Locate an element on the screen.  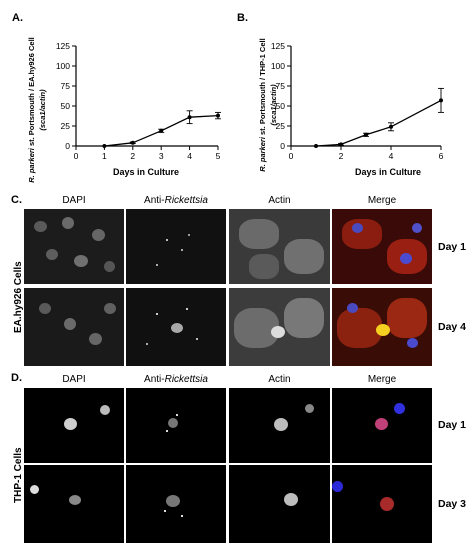
grid-d-day-label-1: Day 1 is located at coordinates (452, 425).